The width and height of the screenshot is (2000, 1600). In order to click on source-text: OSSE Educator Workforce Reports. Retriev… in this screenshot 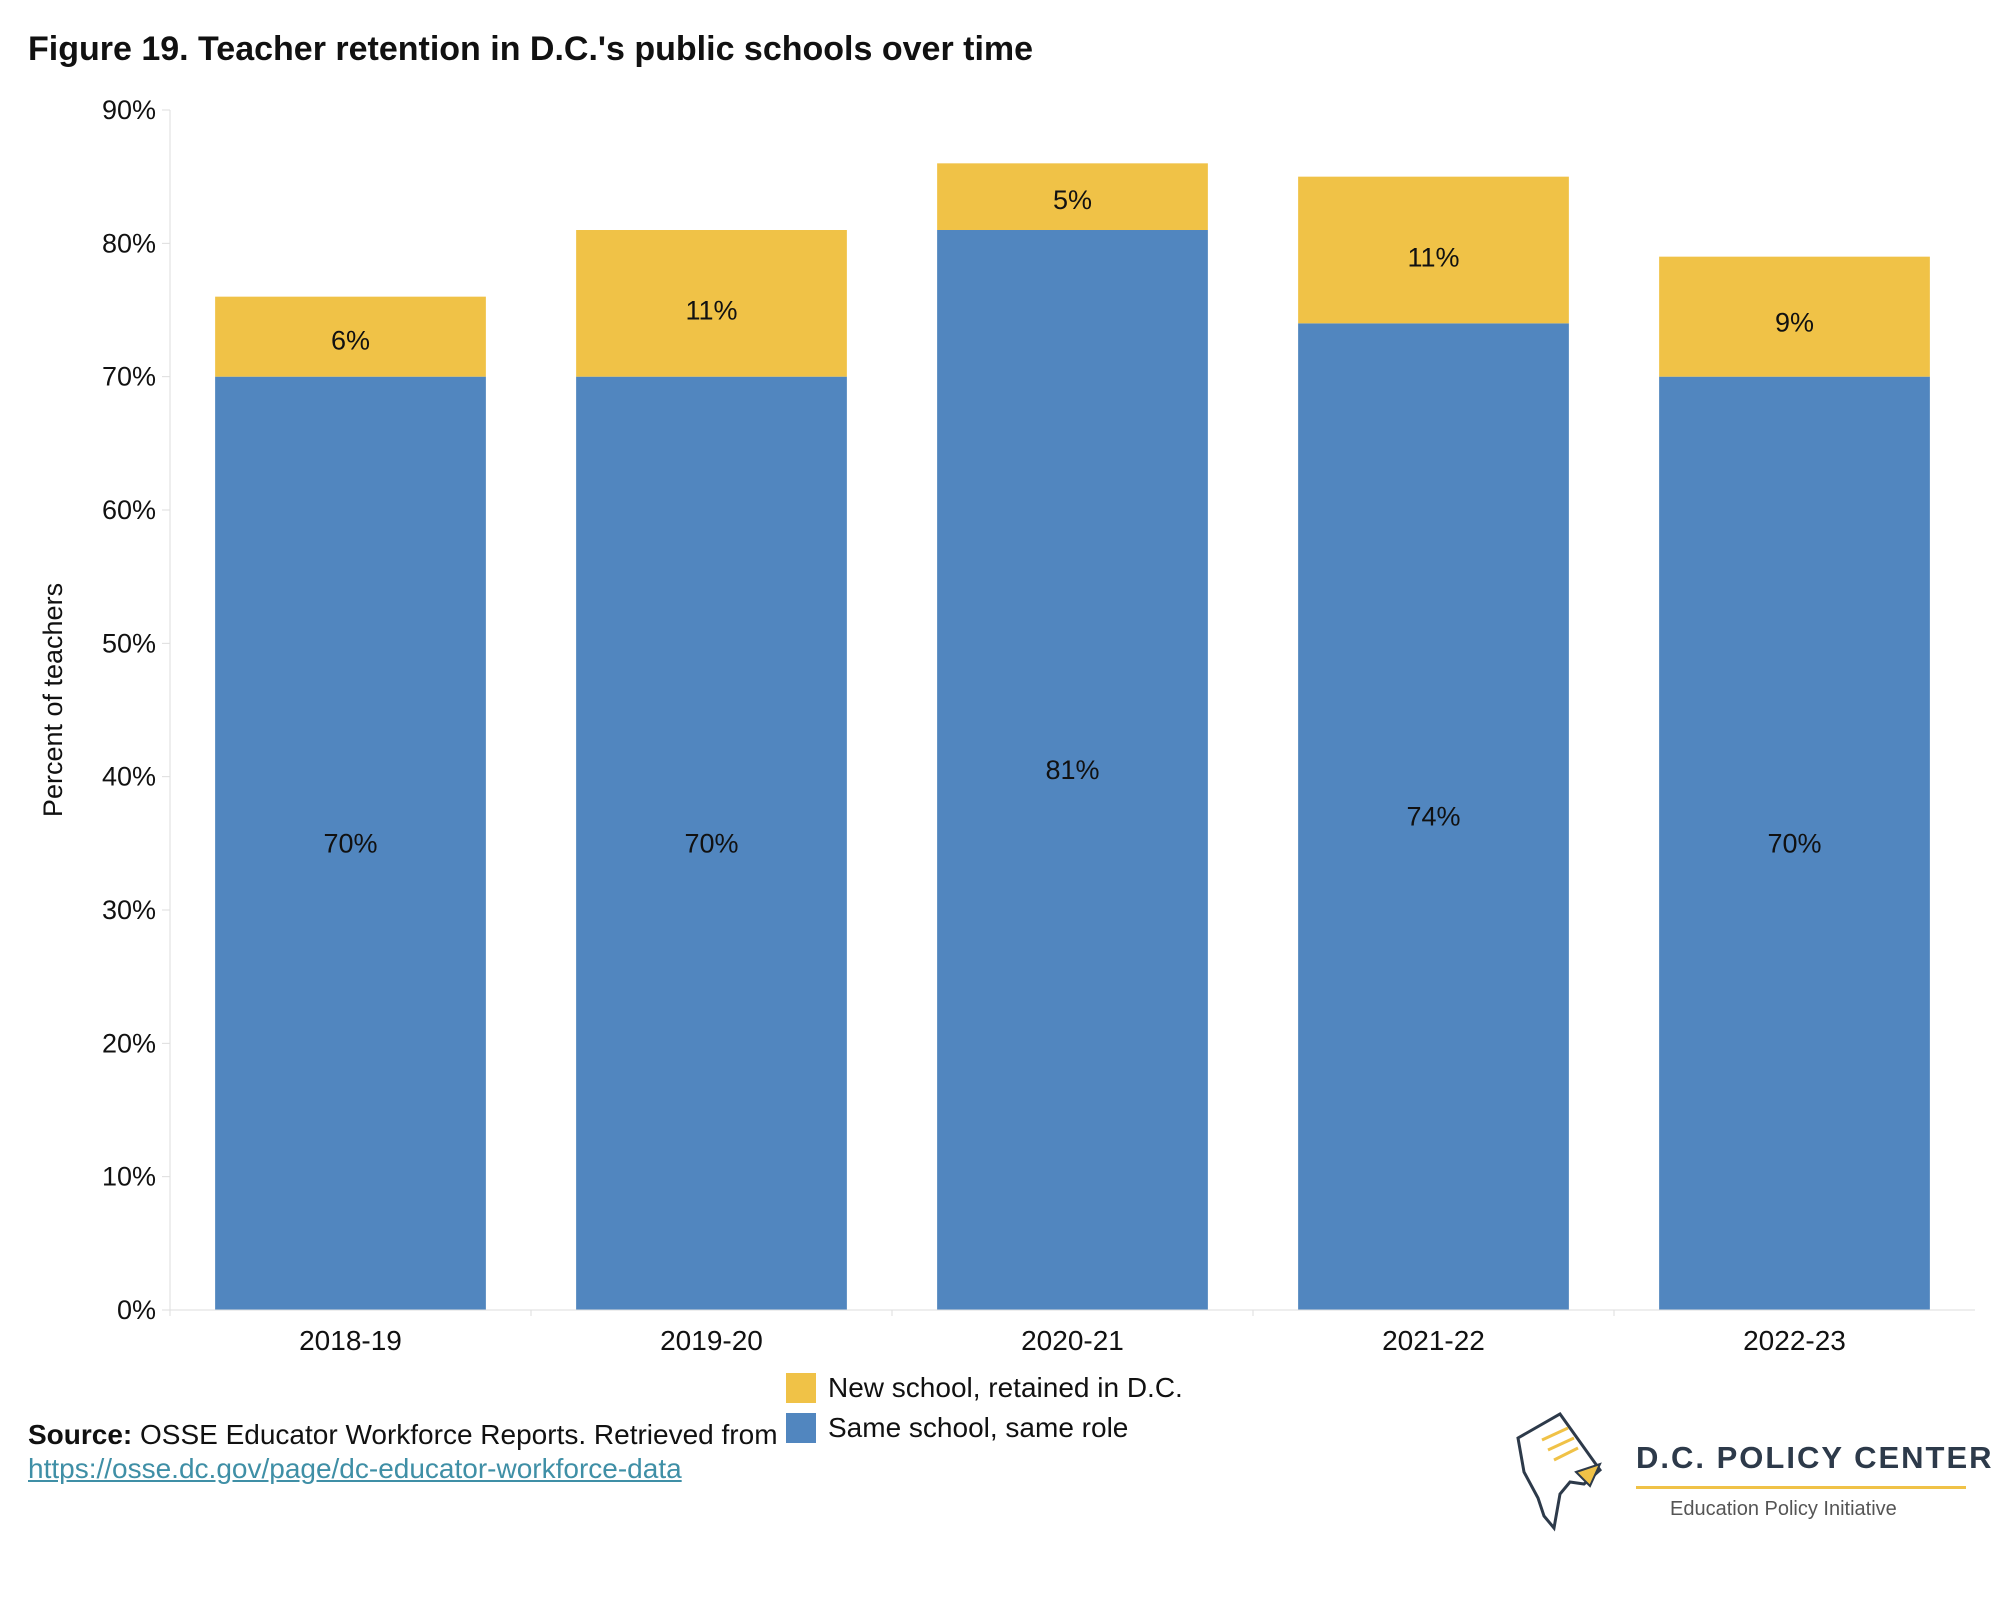, I will do `click(455, 1434)`.